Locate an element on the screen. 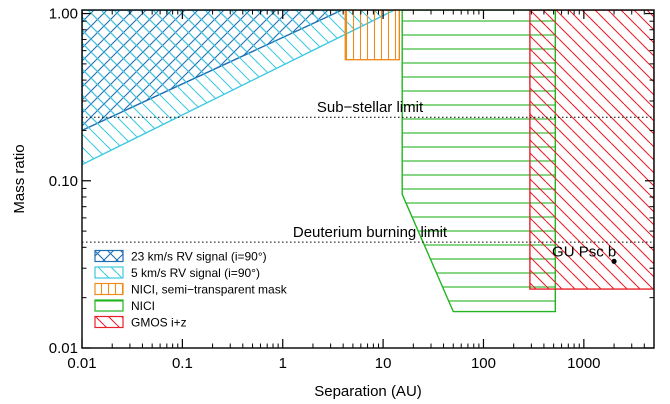 The height and width of the screenshot is (404, 670). limit-label-sub-stellar-limit: Sub−stellar limit is located at coordinates (370, 107).